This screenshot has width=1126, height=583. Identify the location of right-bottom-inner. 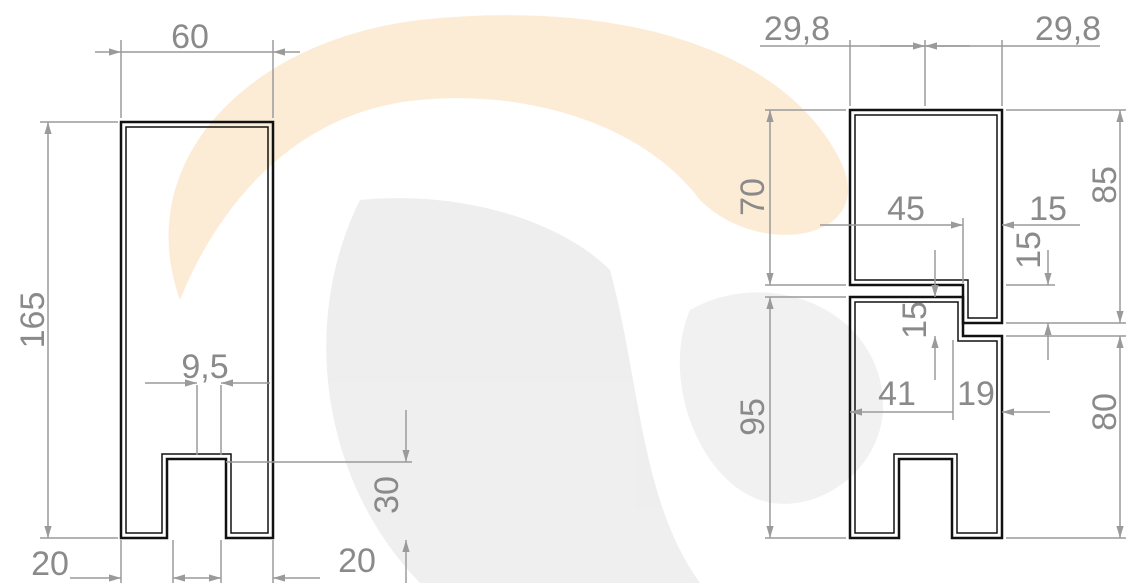
(926, 417).